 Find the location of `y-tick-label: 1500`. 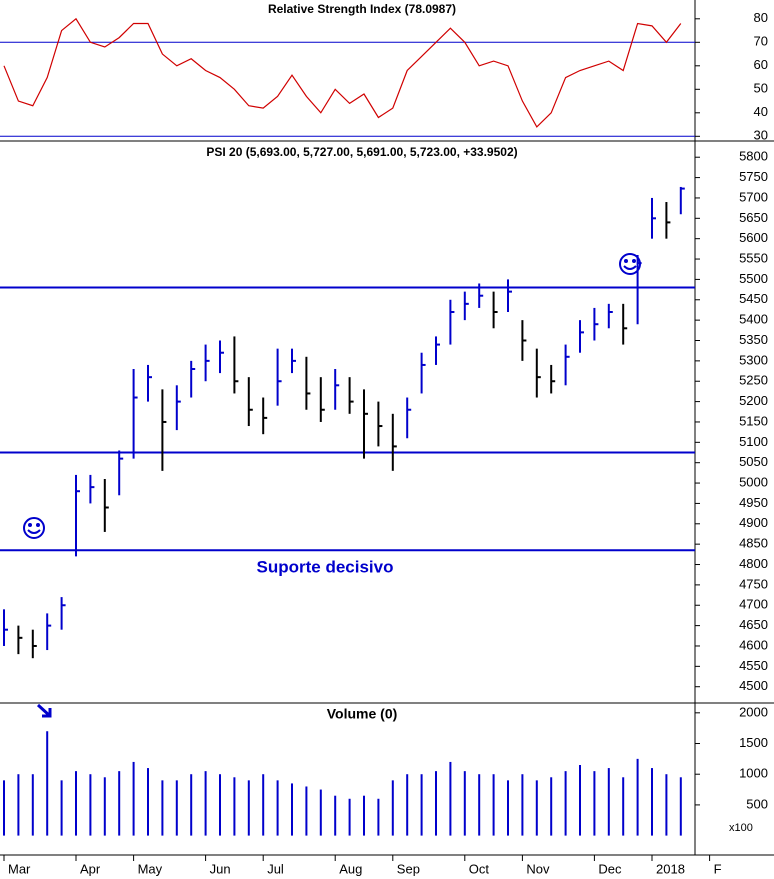

y-tick-label: 1500 is located at coordinates (753, 742).